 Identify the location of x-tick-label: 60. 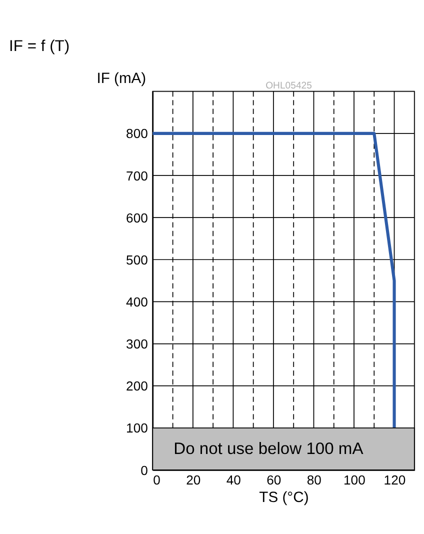
(274, 480).